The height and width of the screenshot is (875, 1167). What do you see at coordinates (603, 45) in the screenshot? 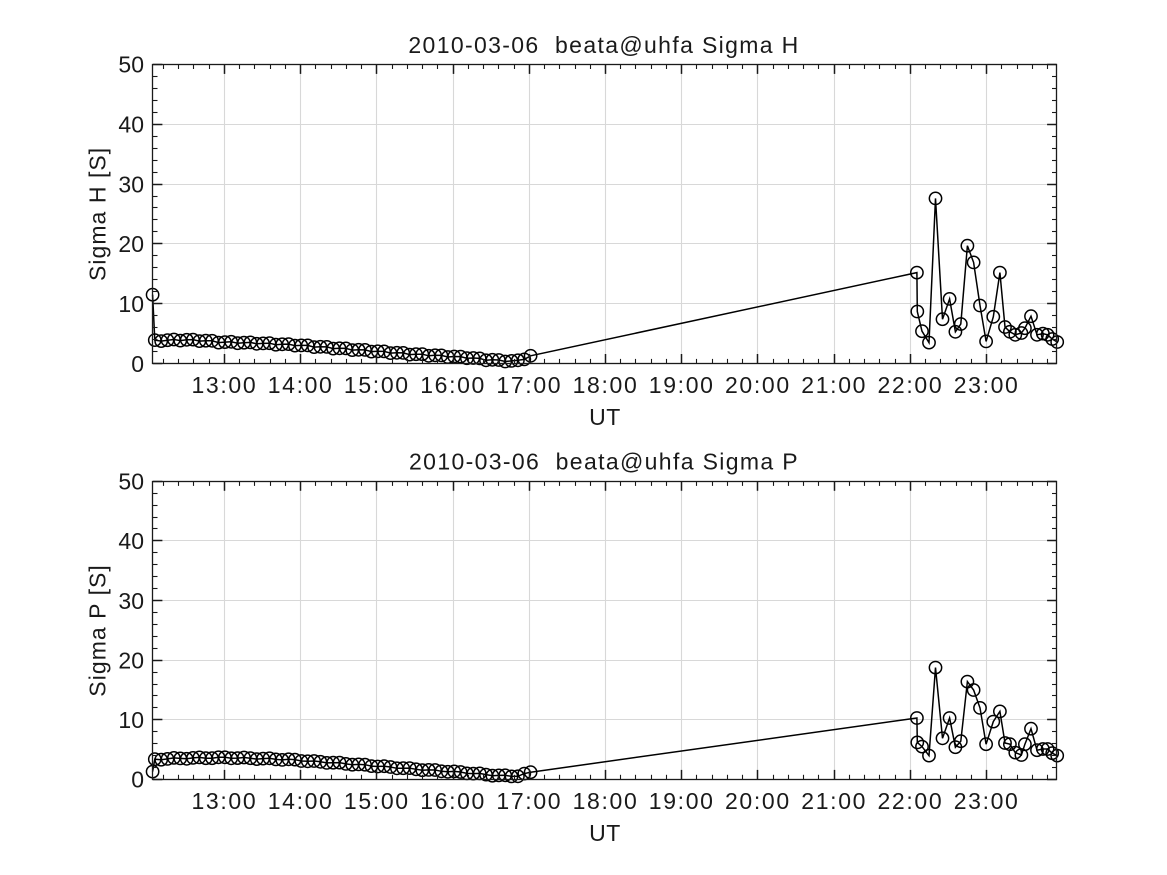
I see `svg-text: 2010-03-06 beata@uhfa Sigma H` at bounding box center [603, 45].